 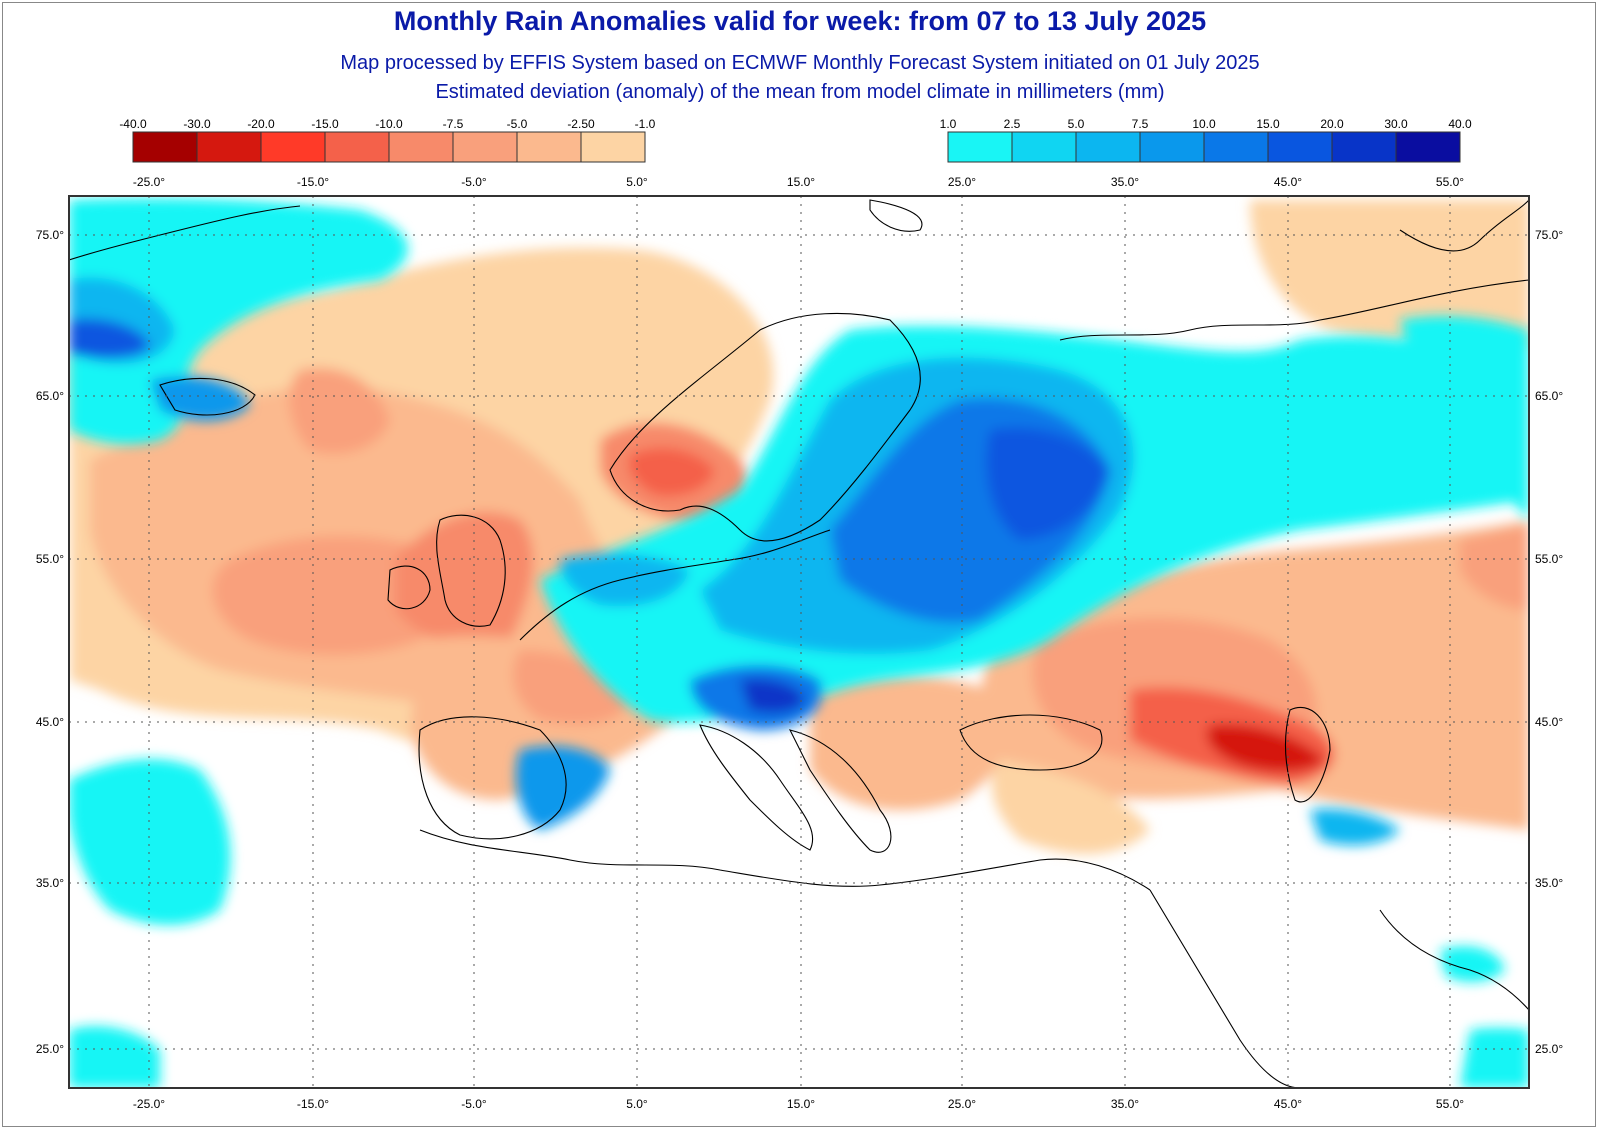 What do you see at coordinates (785, 860) in the screenshot?
I see `coast-north-africa` at bounding box center [785, 860].